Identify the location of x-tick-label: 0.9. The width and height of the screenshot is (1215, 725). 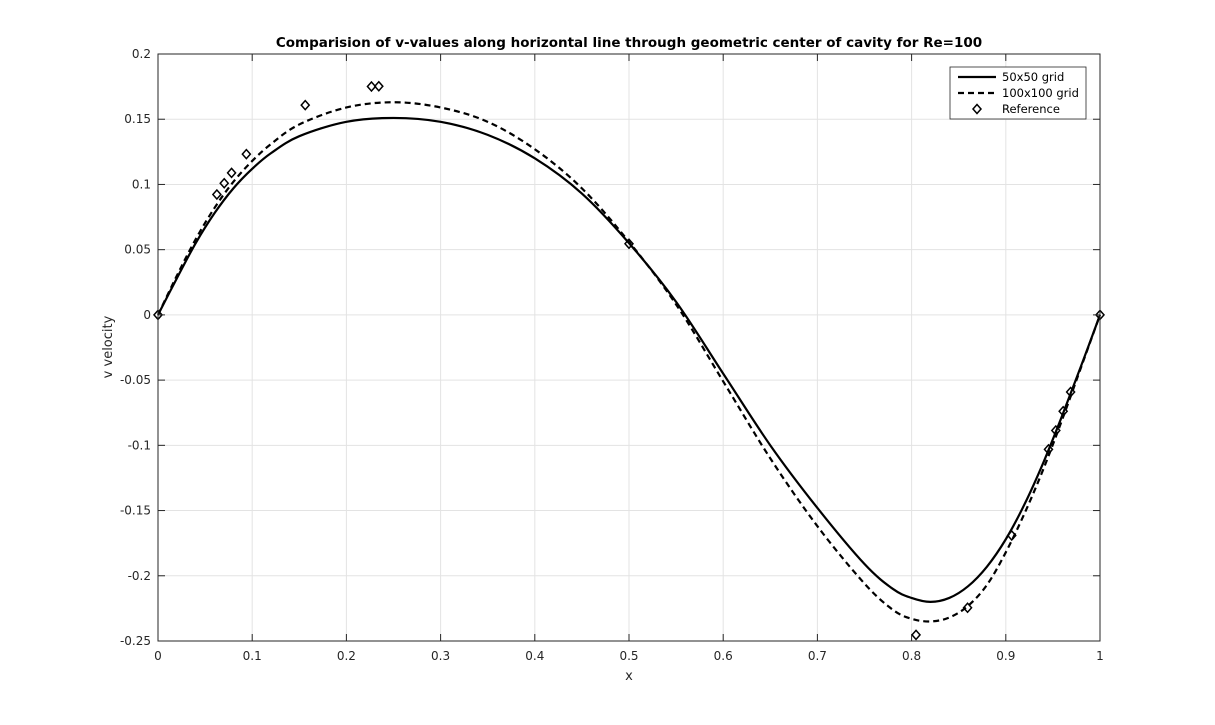
(1005, 656).